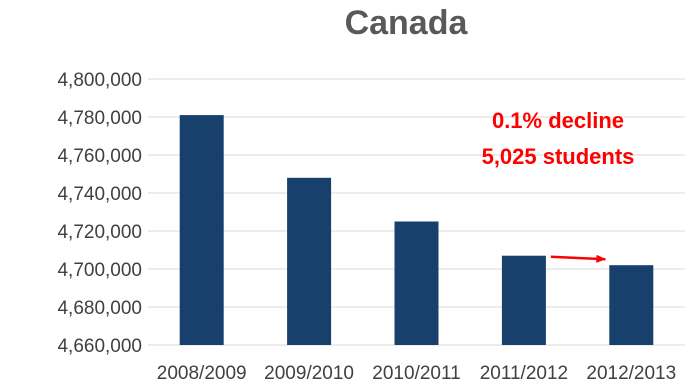 The width and height of the screenshot is (695, 390). Describe the element at coordinates (99, 156) in the screenshot. I see `y-tick-label: 4,760,000` at that location.